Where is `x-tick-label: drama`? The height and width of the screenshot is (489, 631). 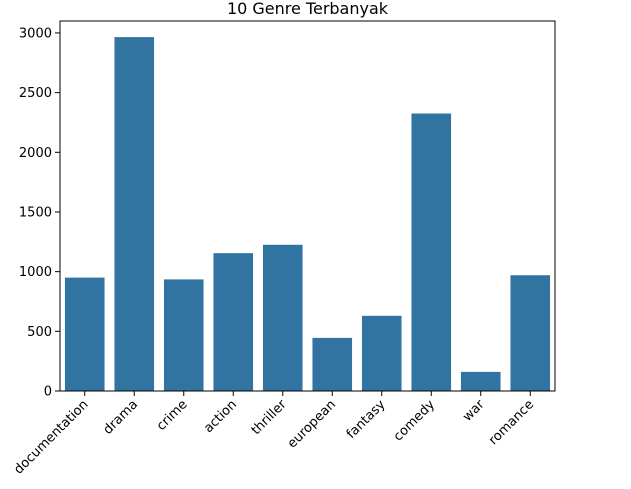 x-tick-label: drama is located at coordinates (121, 417).